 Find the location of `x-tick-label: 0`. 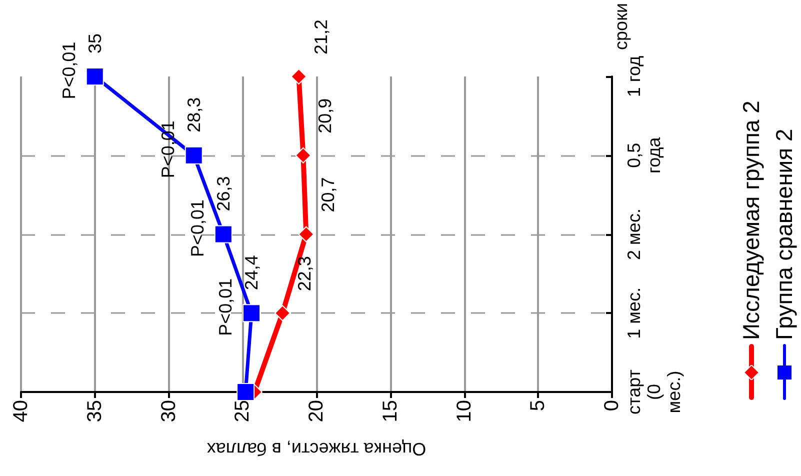

x-tick-label: 0 is located at coordinates (612, 406).